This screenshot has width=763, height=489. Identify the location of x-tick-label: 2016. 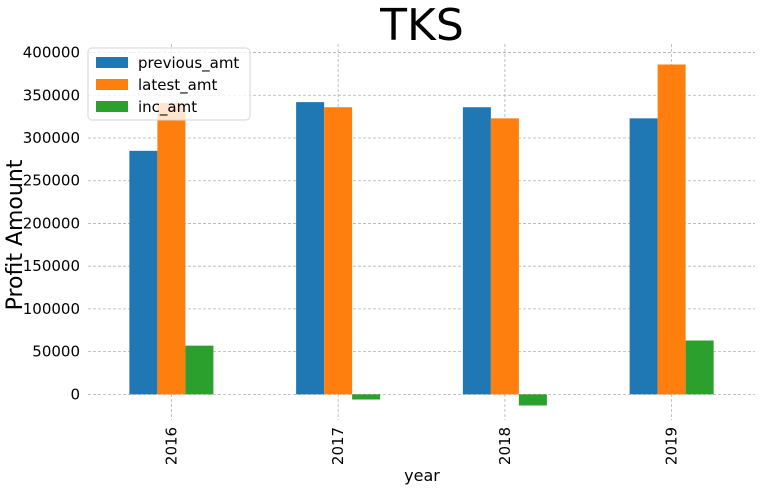
(171, 446).